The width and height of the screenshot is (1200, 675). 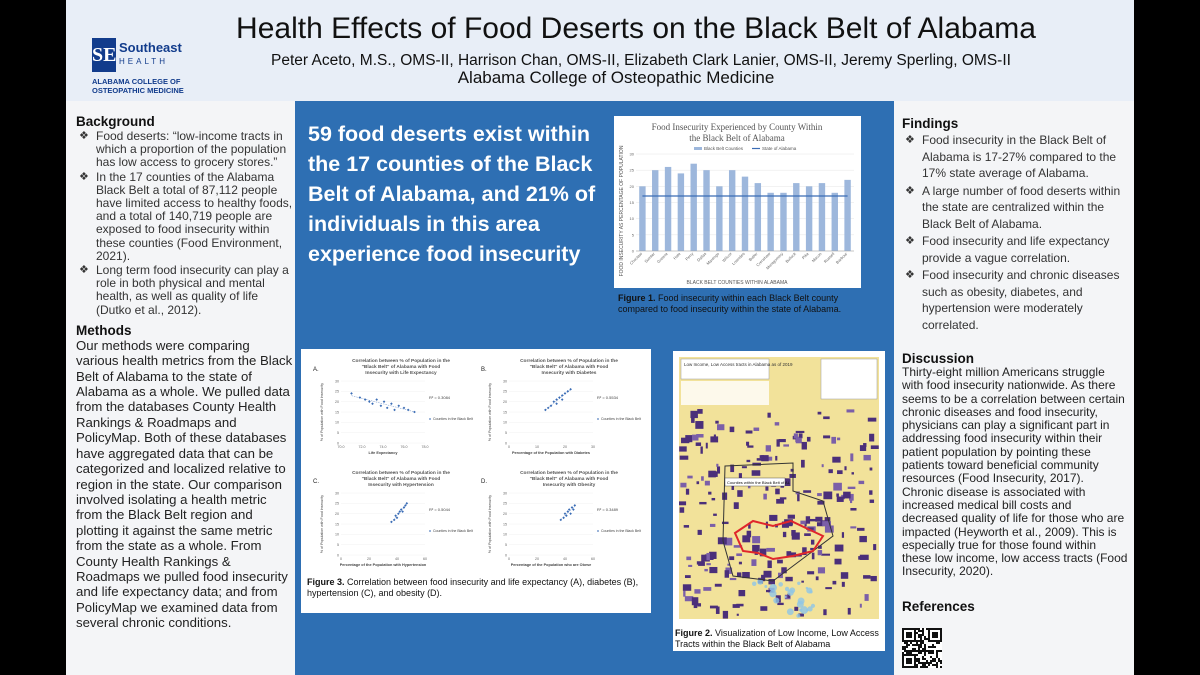 I want to click on logo-health: HEALTH, so click(x=143, y=61).